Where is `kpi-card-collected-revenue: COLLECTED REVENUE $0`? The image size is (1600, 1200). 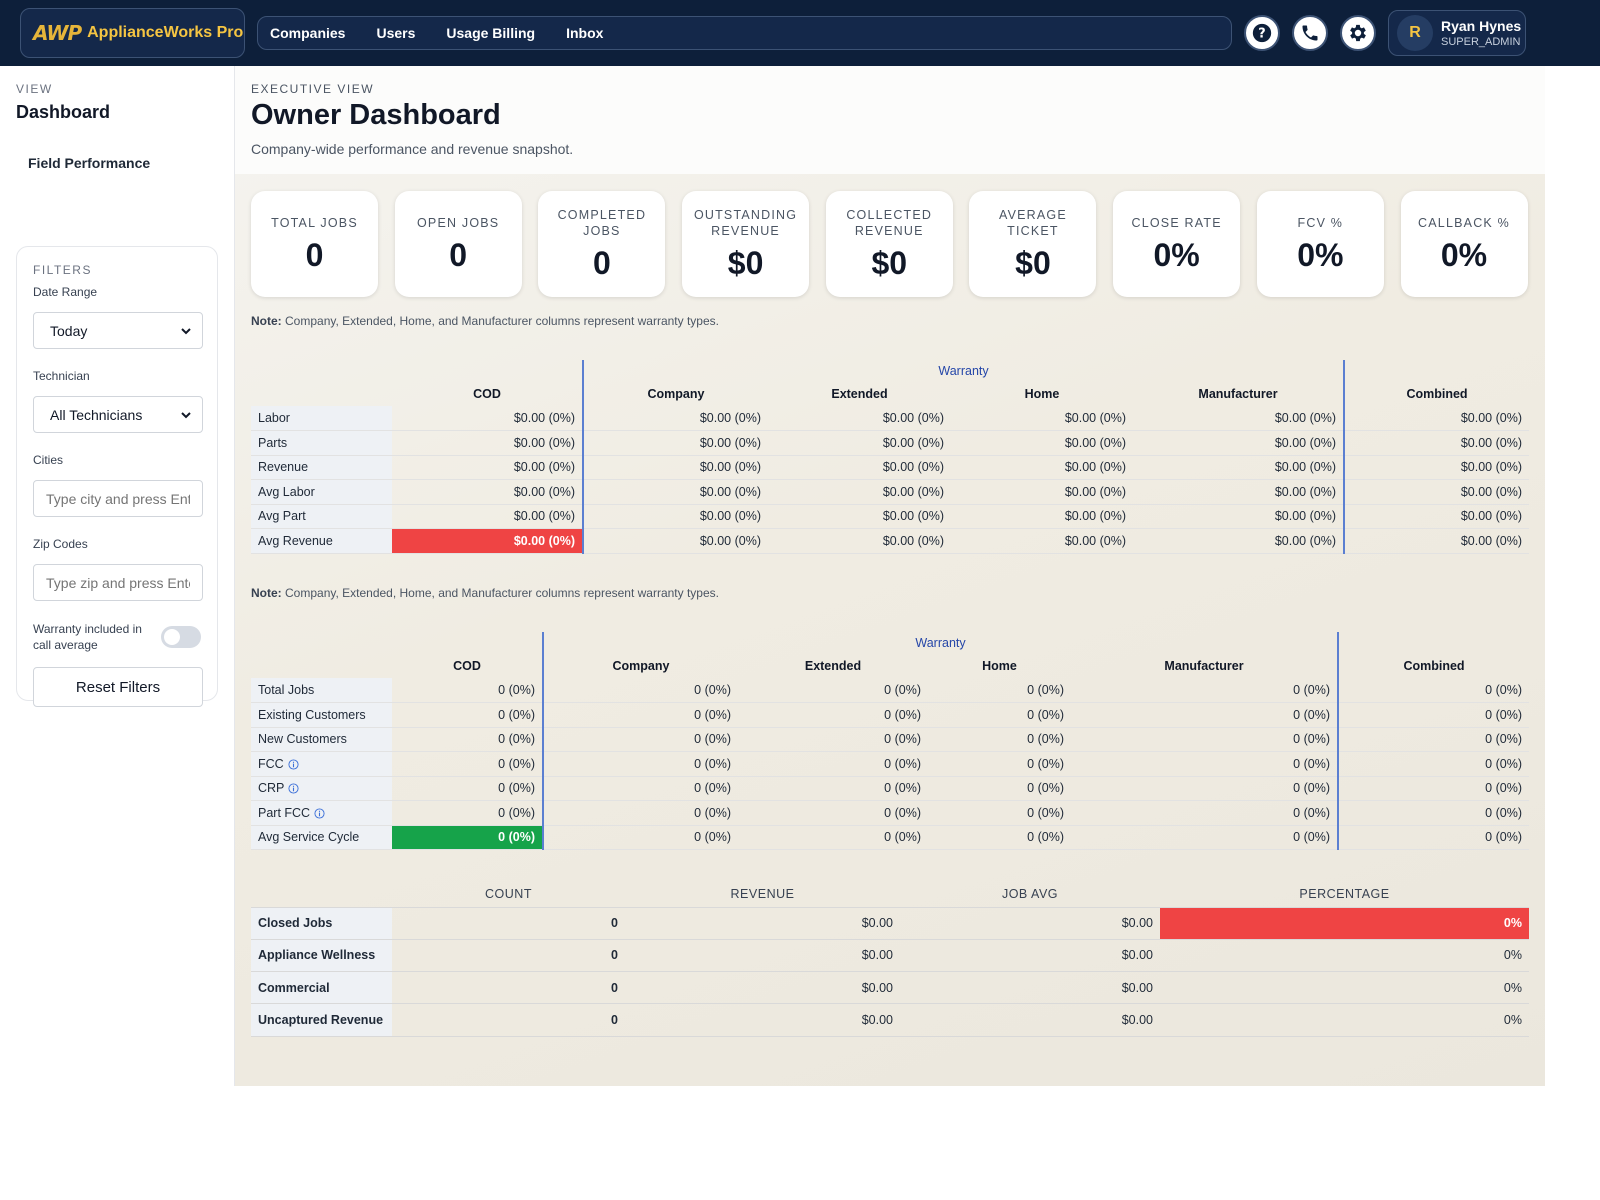
kpi-card-collected-revenue: COLLECTED REVENUE $0 is located at coordinates (889, 244).